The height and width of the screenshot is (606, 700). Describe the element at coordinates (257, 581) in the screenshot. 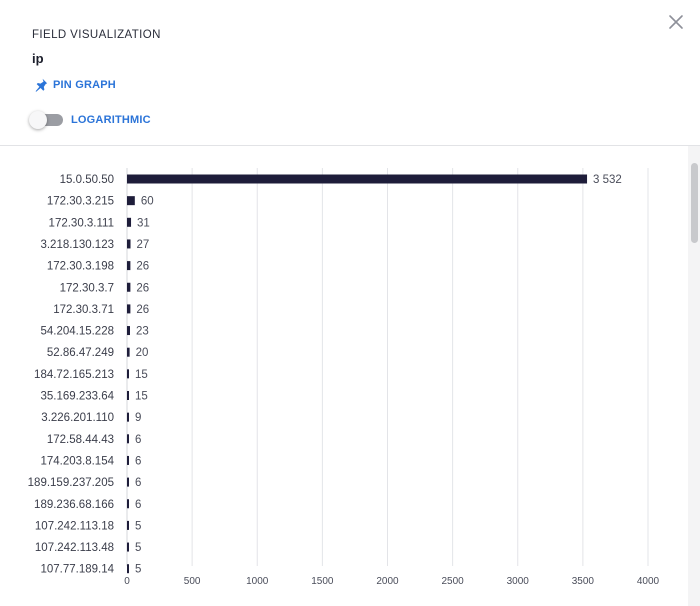

I see `x-tick-label: 1000` at that location.